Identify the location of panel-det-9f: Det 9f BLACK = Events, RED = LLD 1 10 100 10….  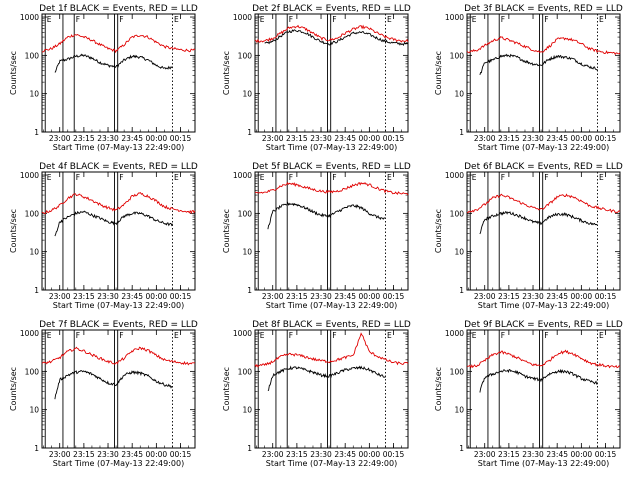
(528, 394).